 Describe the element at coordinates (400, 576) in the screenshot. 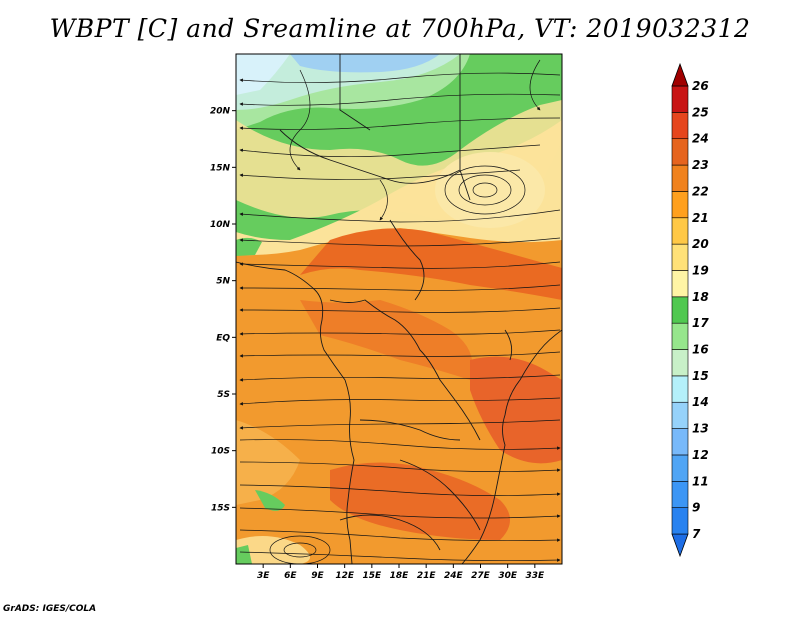

I see `lon-tick-label: 18E` at that location.